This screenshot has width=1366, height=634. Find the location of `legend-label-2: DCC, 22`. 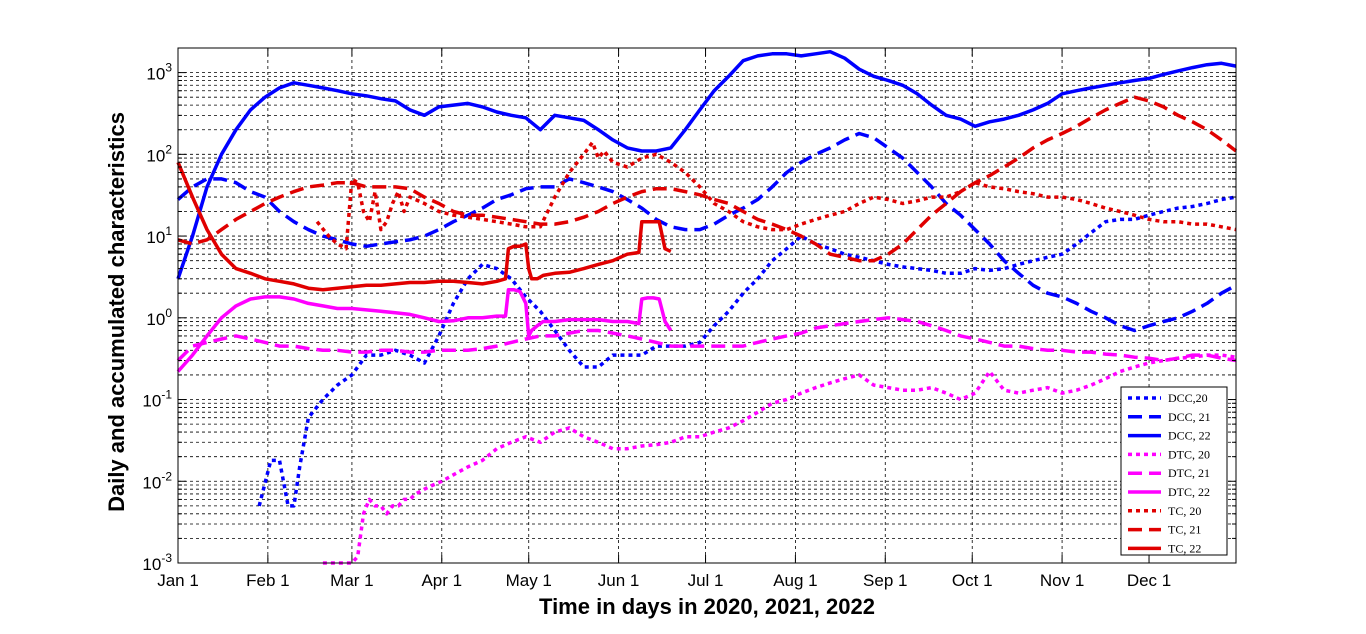

legend-label-2: DCC, 22 is located at coordinates (1189, 436).